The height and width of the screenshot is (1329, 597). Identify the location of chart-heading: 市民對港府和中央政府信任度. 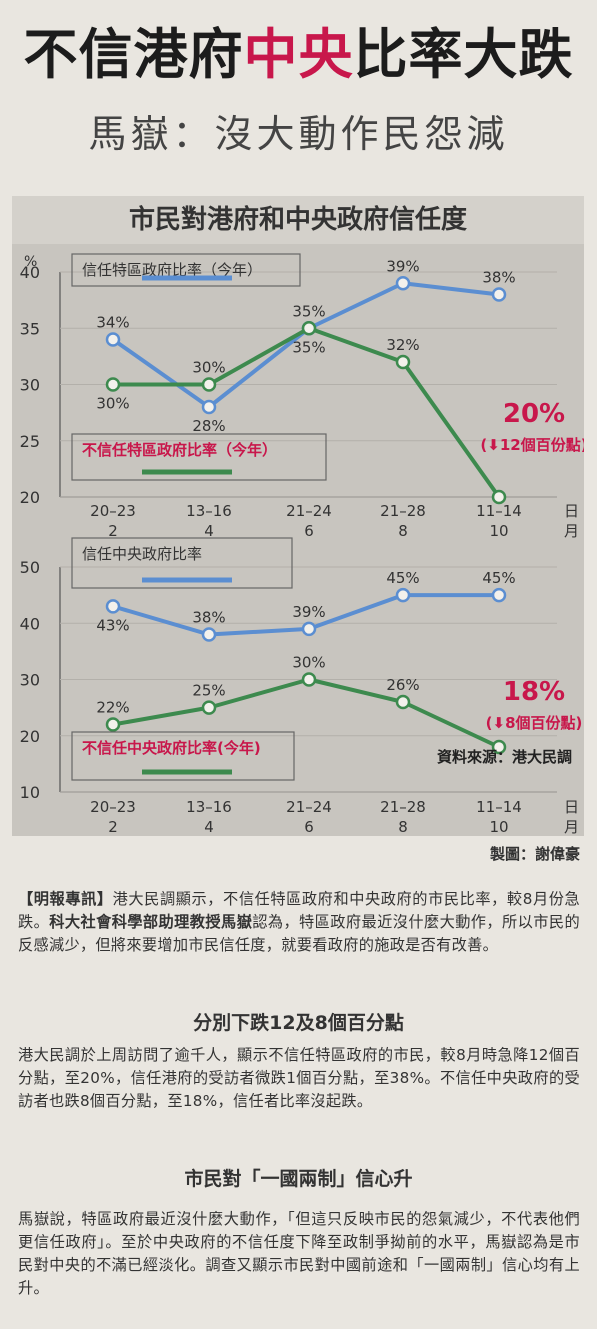
(298, 220).